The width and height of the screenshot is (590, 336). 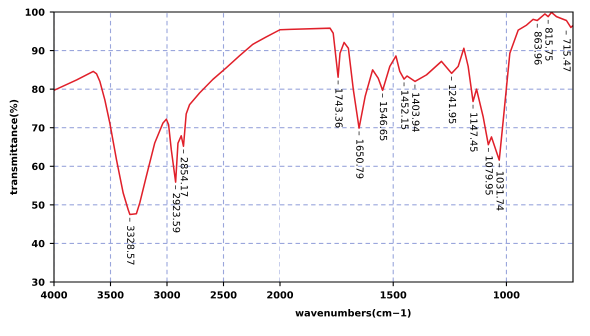 I want to click on y-tick-label: 50, so click(x=38, y=205).